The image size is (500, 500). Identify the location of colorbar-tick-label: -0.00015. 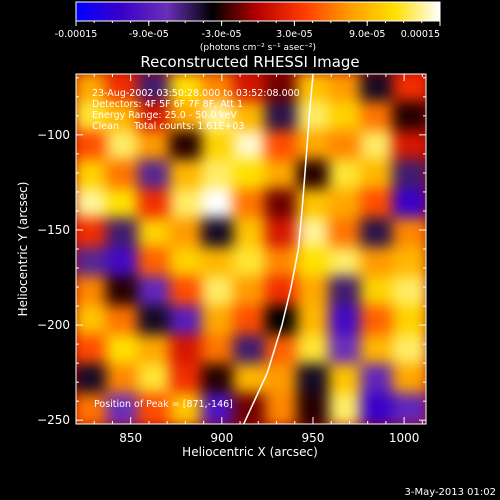
(76, 34).